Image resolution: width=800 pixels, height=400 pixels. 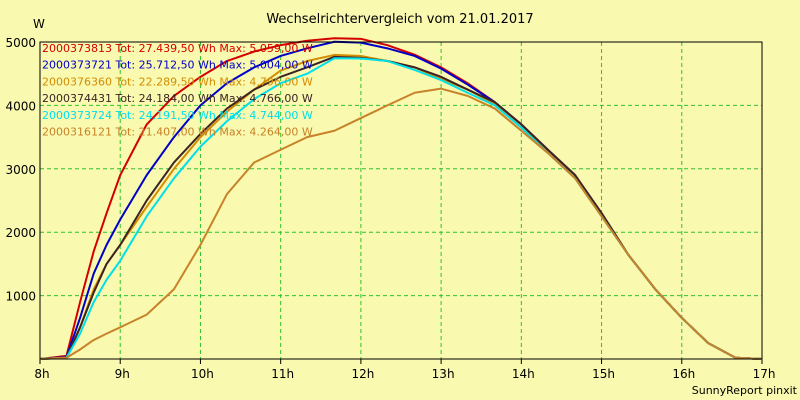 I want to click on y-axis-ticks: 1000 2000 3000 4000 5000, so click(x=20, y=170).